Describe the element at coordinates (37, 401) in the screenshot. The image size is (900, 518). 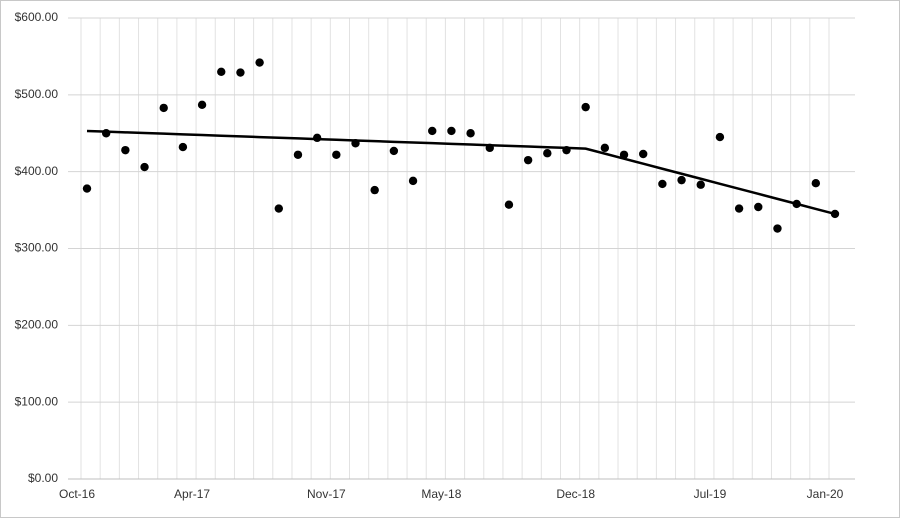
I see `y-tick-label: $100.00` at that location.